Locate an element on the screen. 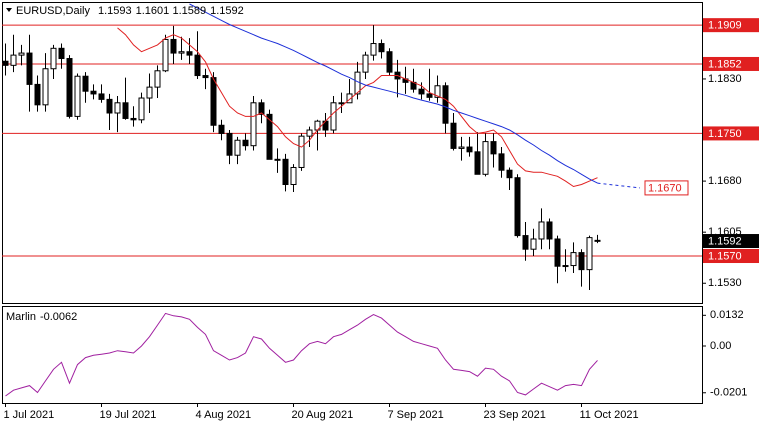 Image resolution: width=761 pixels, height=425 pixels. x-tick-label: 19 Jul 2021 is located at coordinates (128, 415).